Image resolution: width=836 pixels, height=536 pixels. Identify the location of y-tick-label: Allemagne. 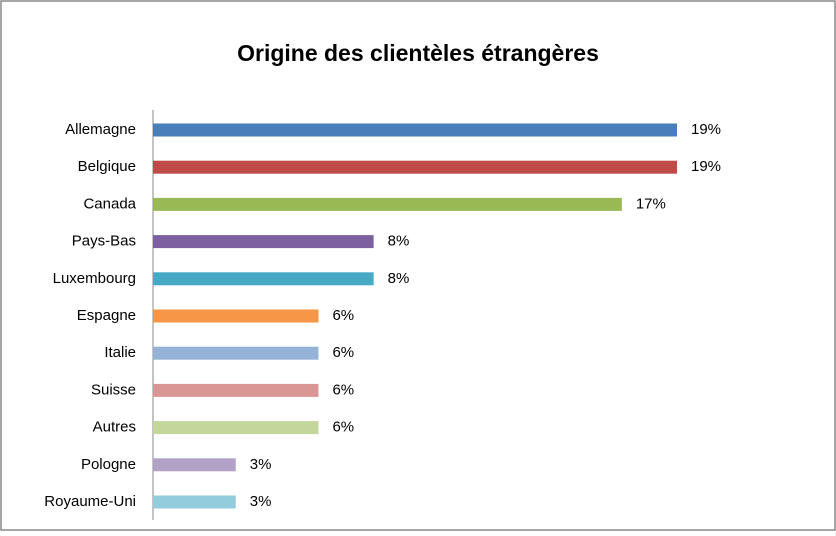
(100, 129).